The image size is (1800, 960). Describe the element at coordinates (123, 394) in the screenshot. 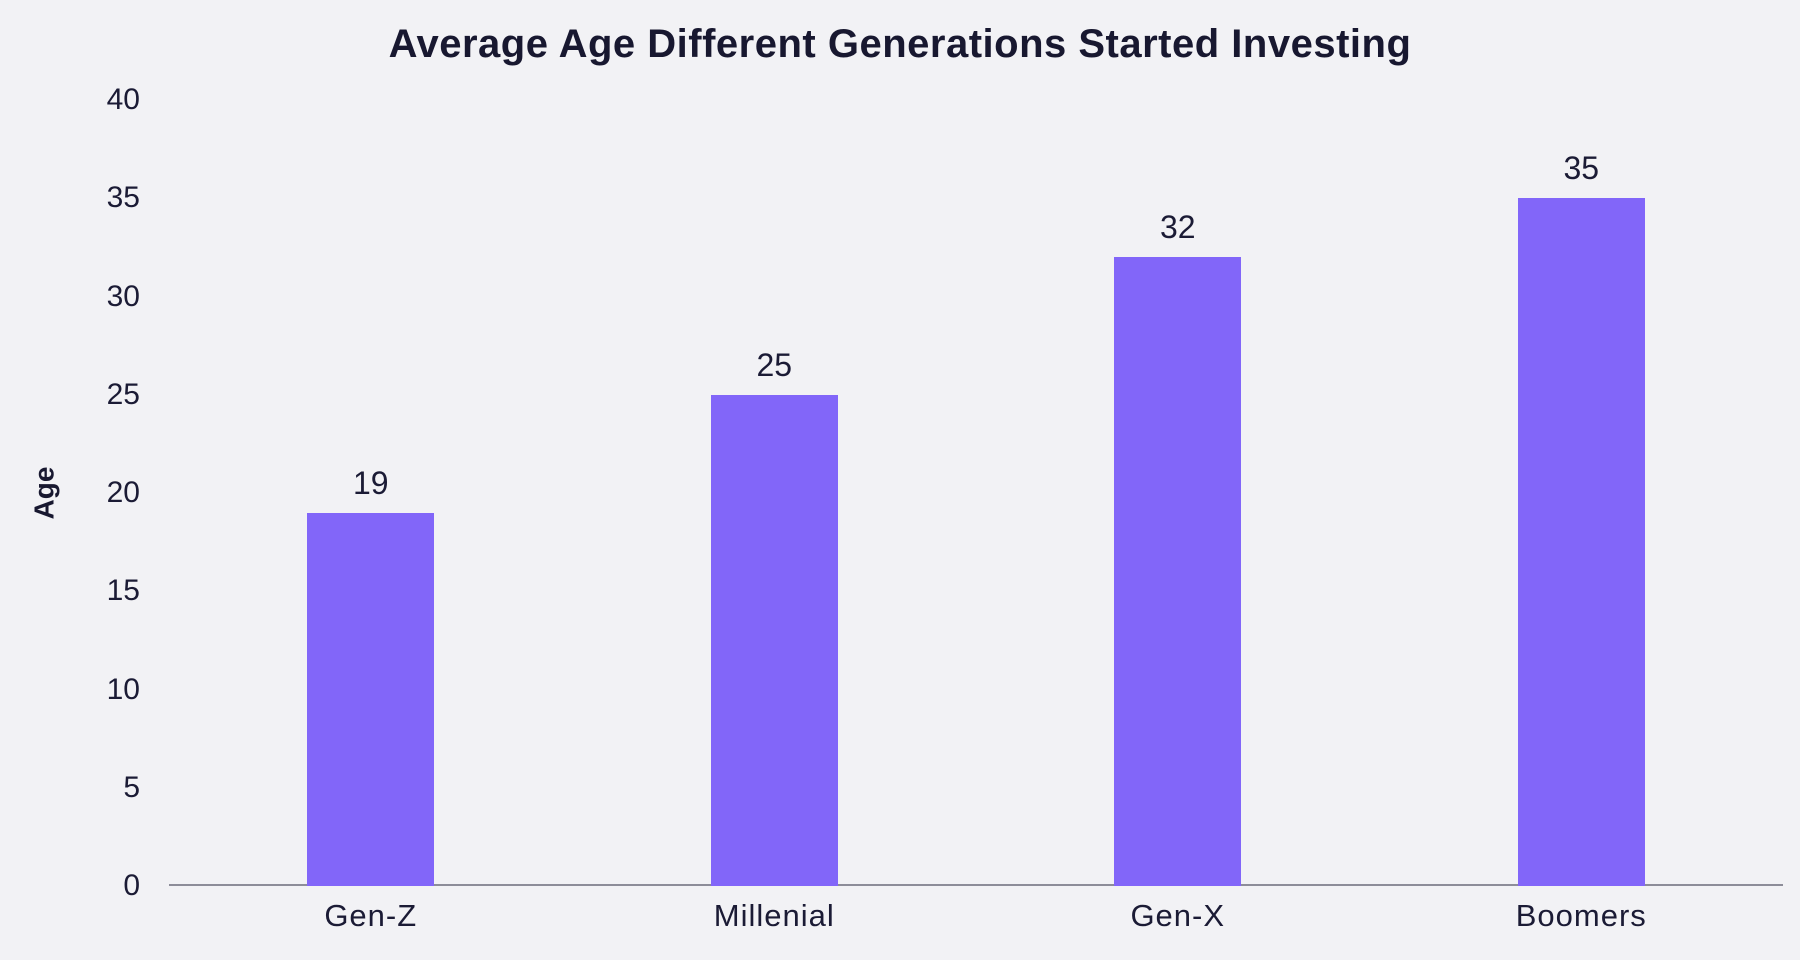

I see `y-tick-label: 25` at that location.